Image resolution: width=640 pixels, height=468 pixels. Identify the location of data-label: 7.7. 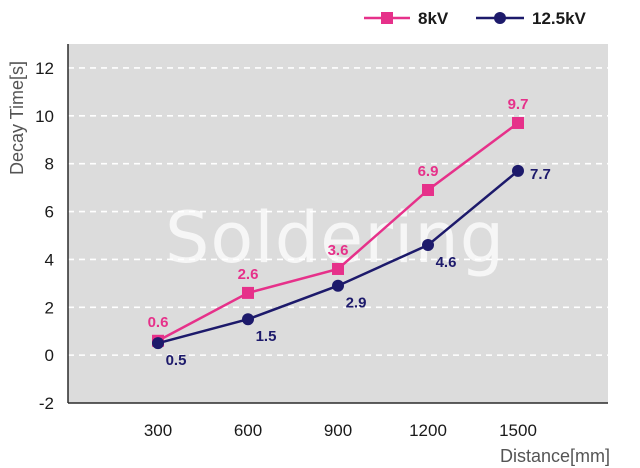
(540, 174).